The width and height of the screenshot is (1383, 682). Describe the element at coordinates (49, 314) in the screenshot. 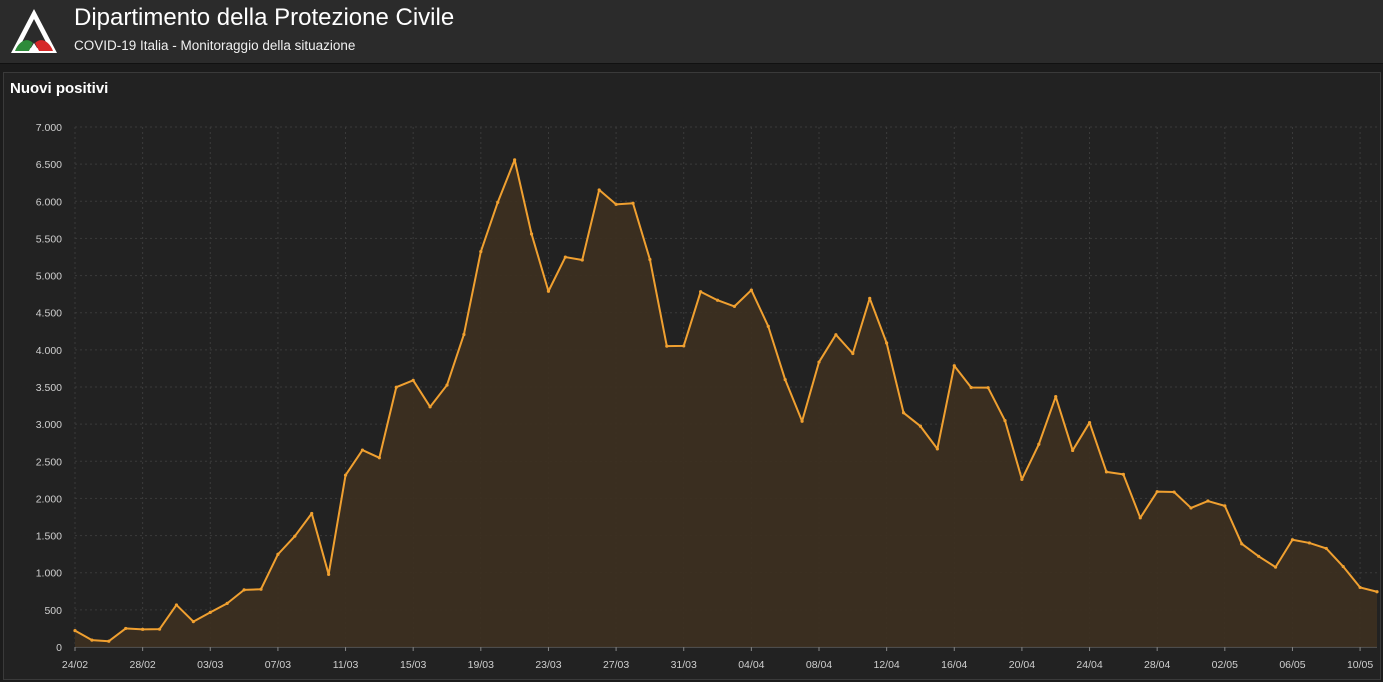

I see `y-tick-label: 4.500` at that location.